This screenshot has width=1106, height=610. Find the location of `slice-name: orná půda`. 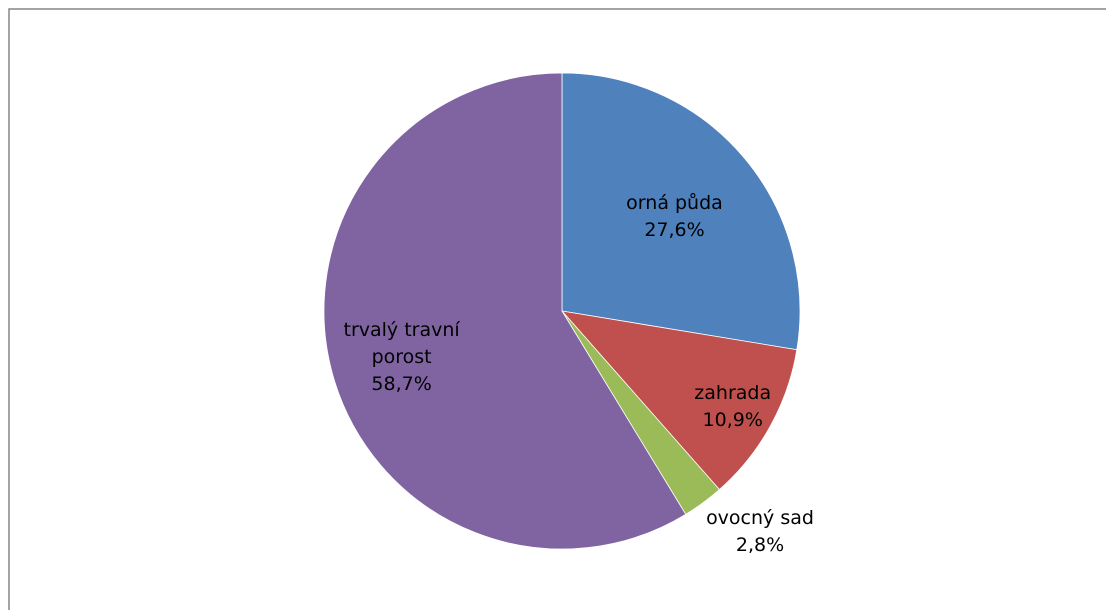

slice-name: orná půda is located at coordinates (674, 203).